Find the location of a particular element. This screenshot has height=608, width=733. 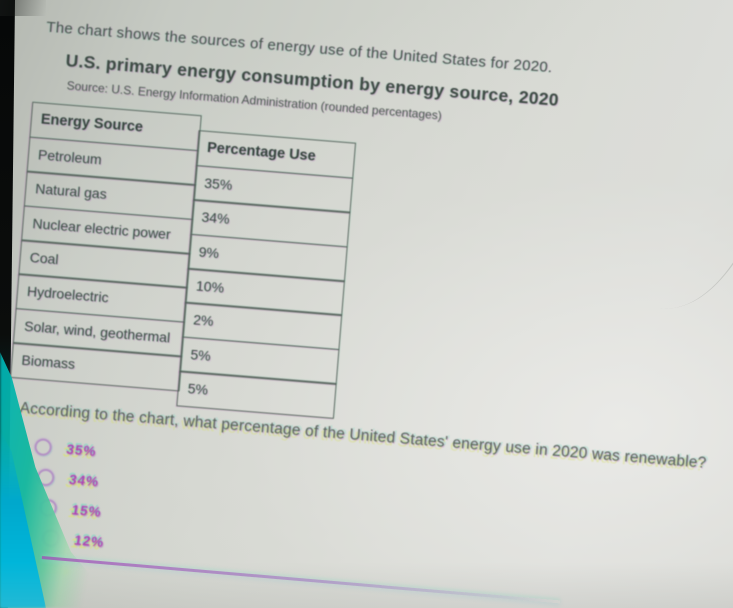

table-column-percentage: Percentage Use 35% 34% 9% 10% 2% 5% 5% is located at coordinates (266, 275).